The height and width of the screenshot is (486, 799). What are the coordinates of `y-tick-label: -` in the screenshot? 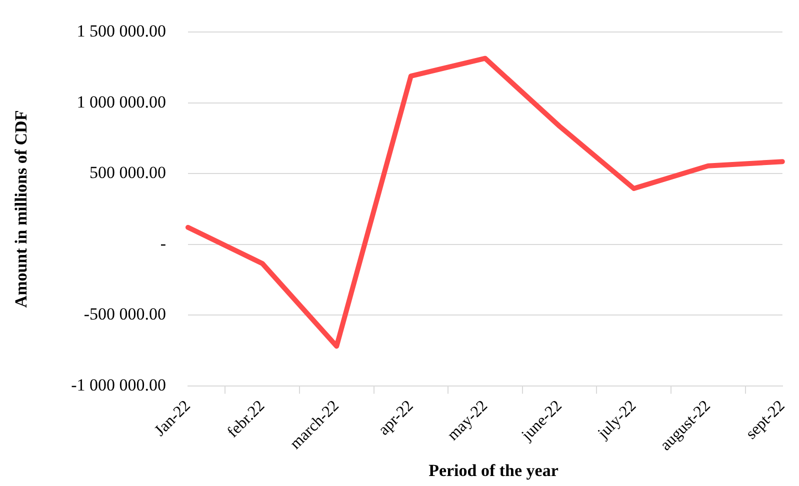 It's located at (163, 243).